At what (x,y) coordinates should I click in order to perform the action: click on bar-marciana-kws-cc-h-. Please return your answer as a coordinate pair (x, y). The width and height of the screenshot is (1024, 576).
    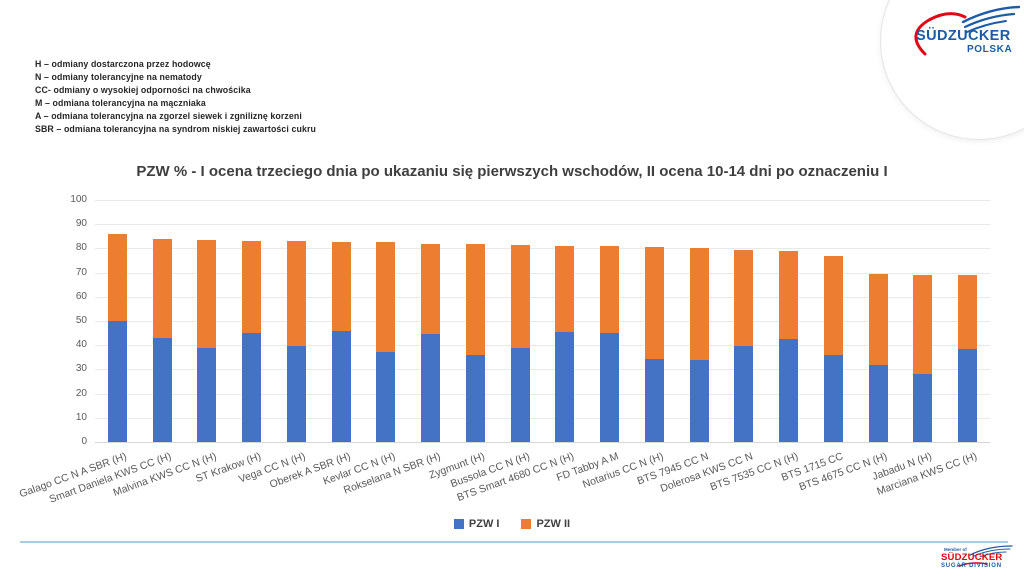
    Looking at the image, I should click on (968, 358).